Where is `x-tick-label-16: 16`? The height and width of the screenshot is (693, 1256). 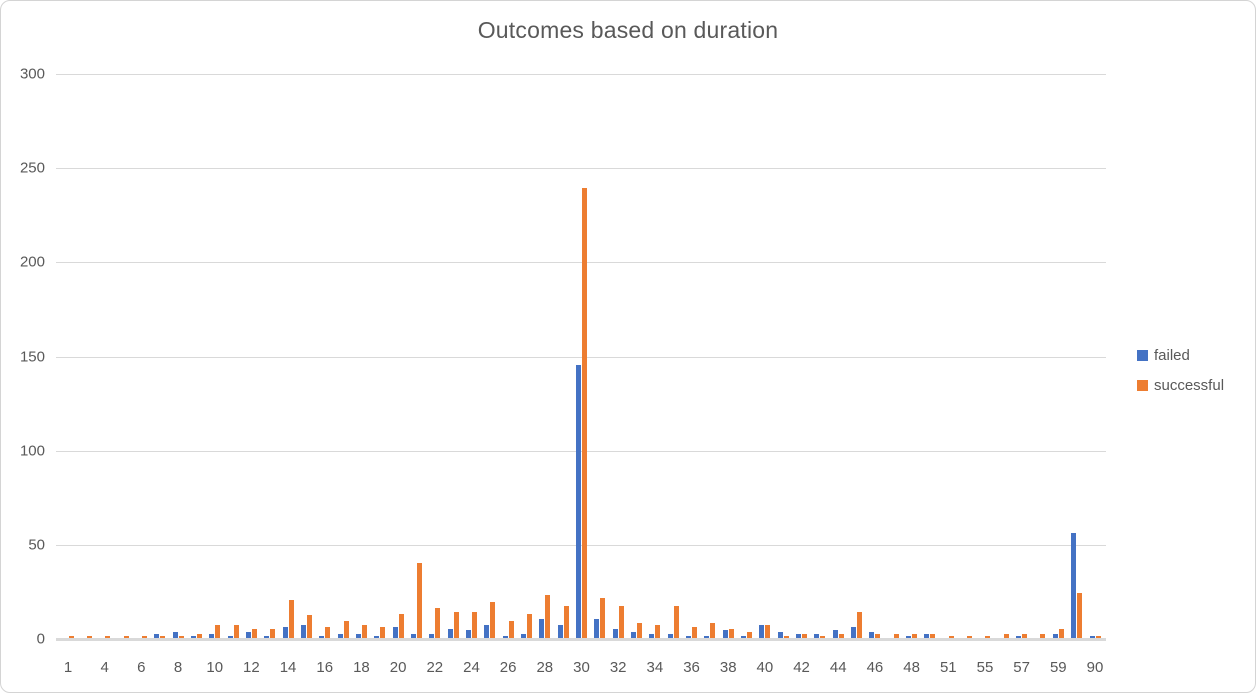 x-tick-label-16: 16 is located at coordinates (325, 667).